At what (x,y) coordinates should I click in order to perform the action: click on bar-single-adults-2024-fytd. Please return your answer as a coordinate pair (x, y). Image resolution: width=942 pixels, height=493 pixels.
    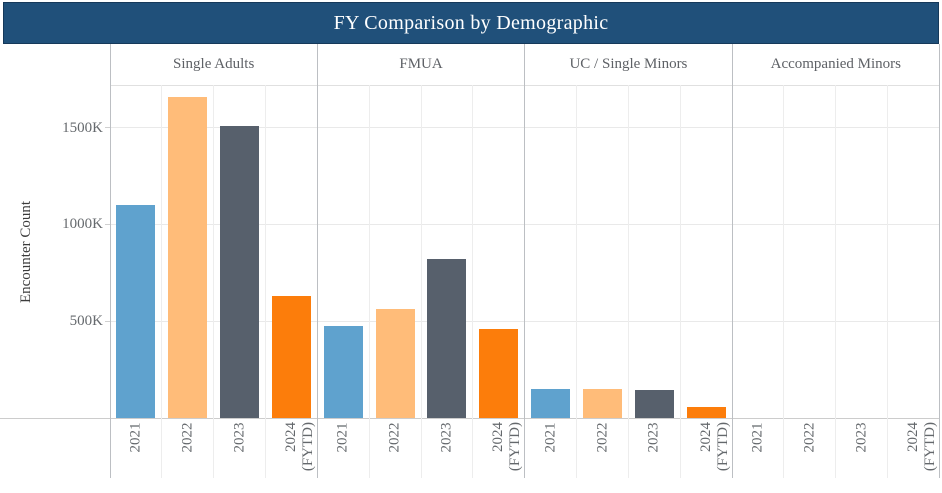
    Looking at the image, I should click on (291, 357).